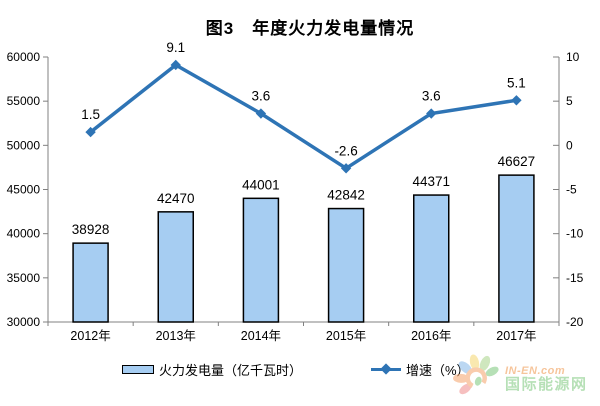  Describe the element at coordinates (516, 82) in the screenshot. I see `growth-value-label: 5.1` at that location.